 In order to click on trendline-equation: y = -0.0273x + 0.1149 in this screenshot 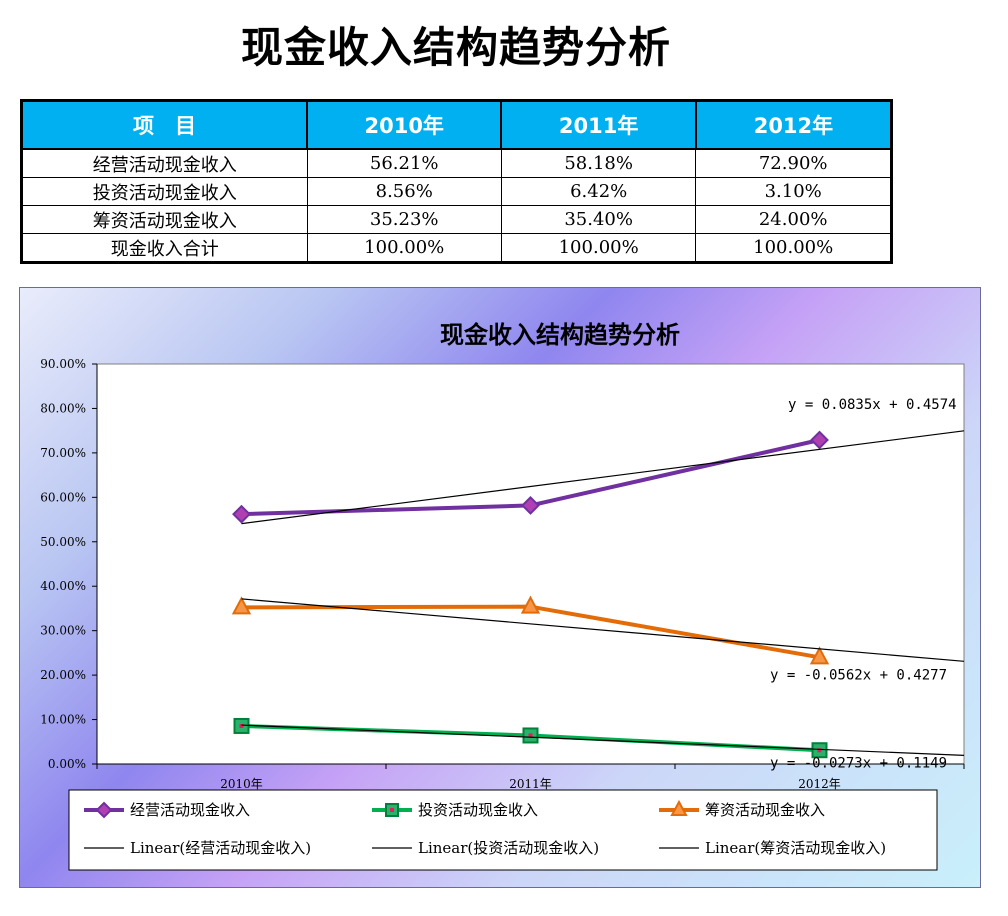, I will do `click(858, 763)`.